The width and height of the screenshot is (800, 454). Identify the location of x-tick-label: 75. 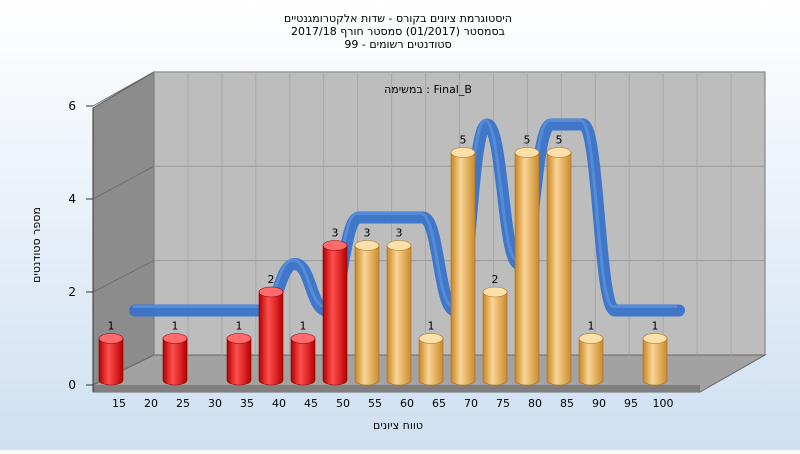
(503, 403).